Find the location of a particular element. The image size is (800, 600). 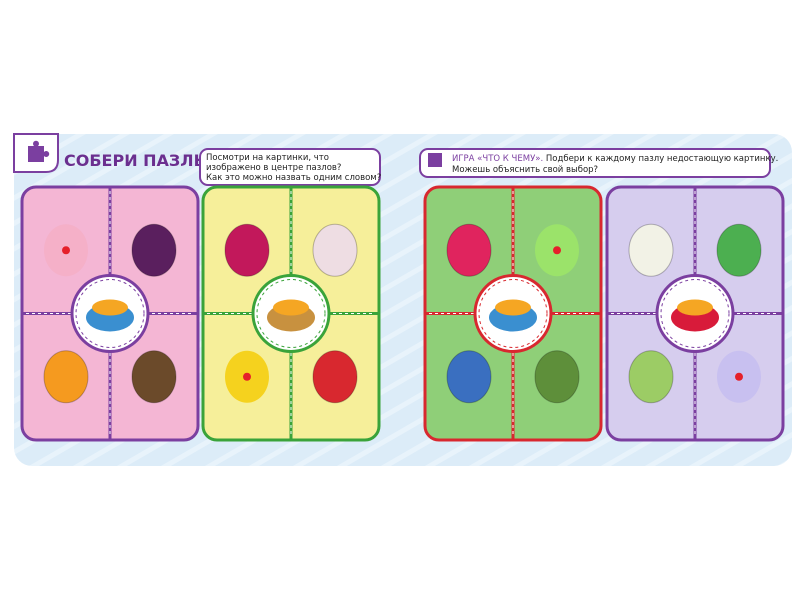

left-instruction-box is located at coordinates (290, 167).